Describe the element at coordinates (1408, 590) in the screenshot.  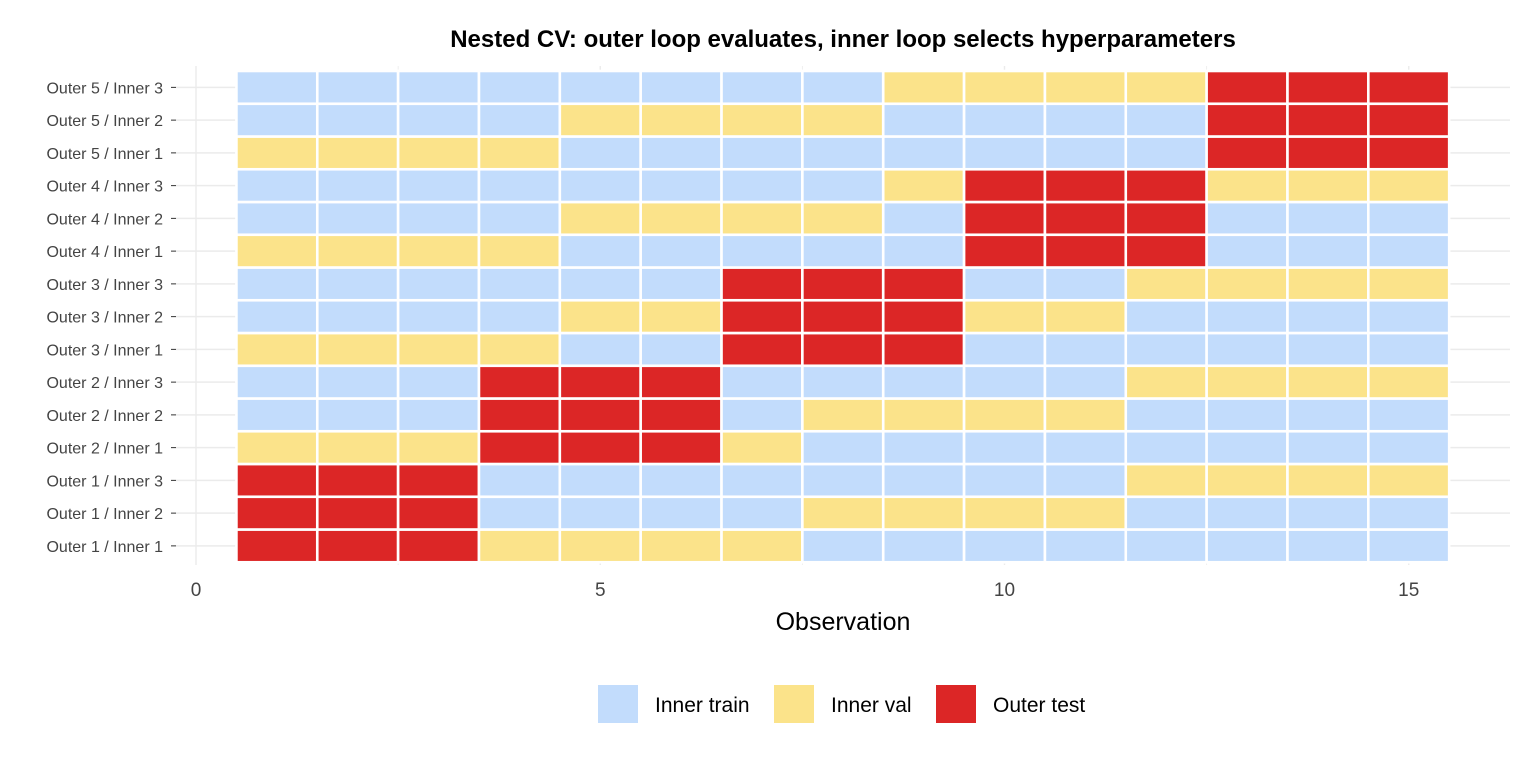
I see `x-tick-label: 15` at that location.